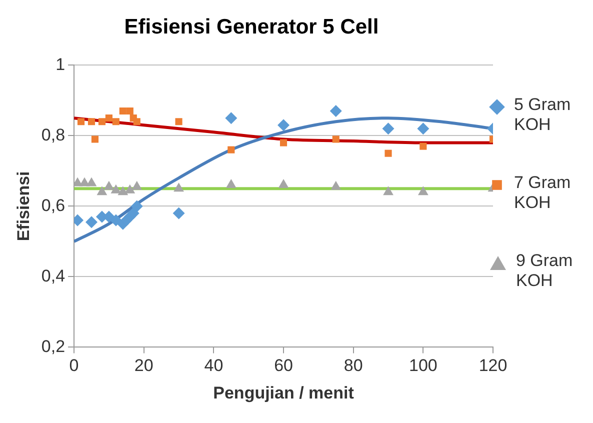  I want to click on y-tick-label: 0,6, so click(53, 205).